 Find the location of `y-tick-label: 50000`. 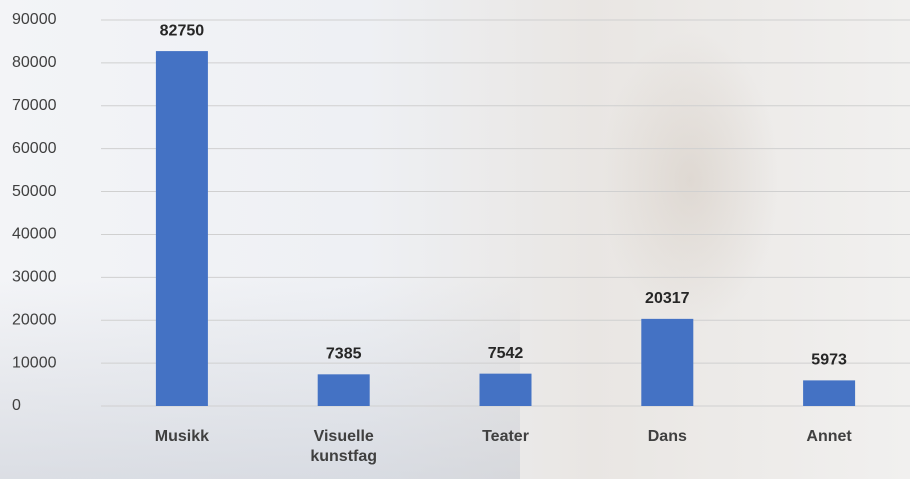

y-tick-label: 50000 is located at coordinates (34, 191).